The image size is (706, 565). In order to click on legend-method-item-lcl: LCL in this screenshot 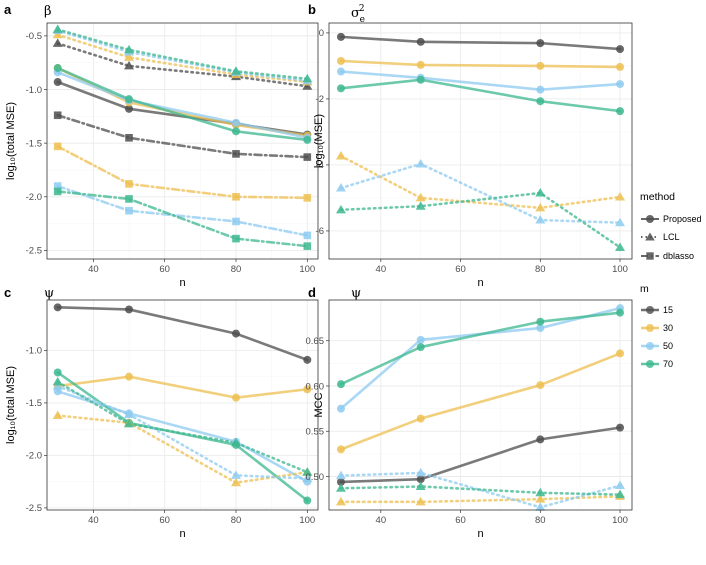, I will do `click(660, 237)`.